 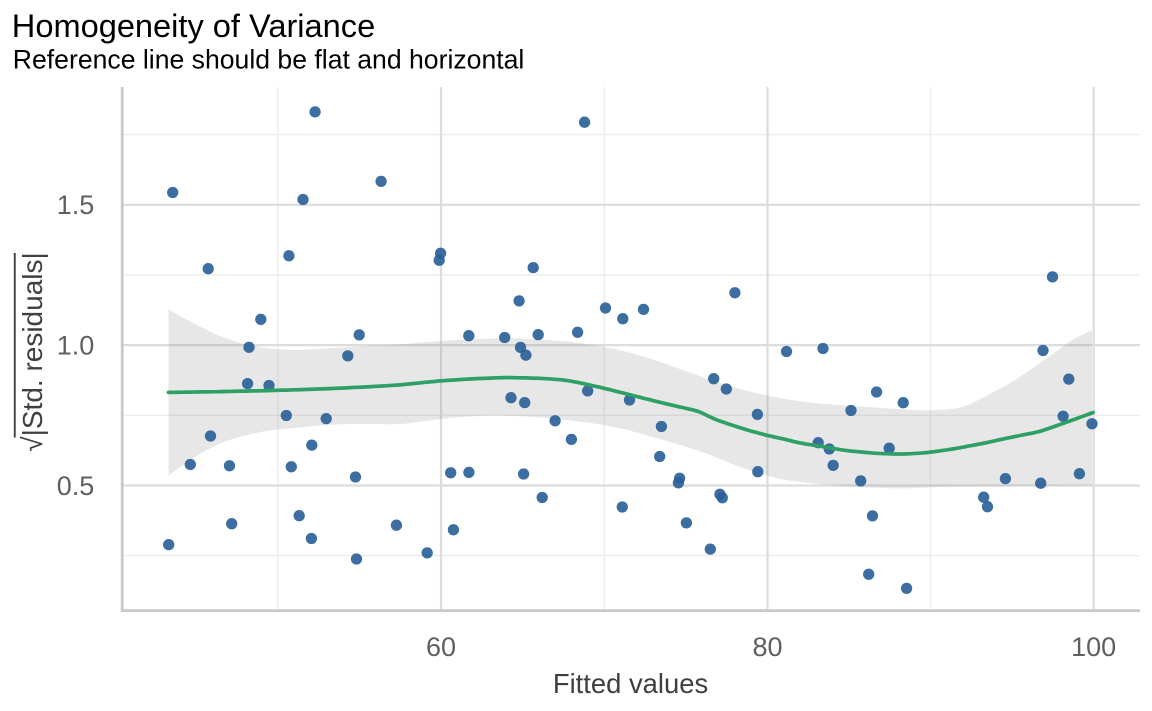 I want to click on svg-text: 100, so click(x=1093, y=647).